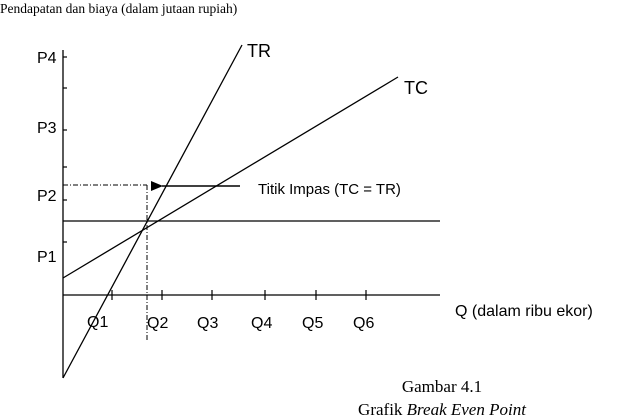  Describe the element at coordinates (382, 409) in the screenshot. I see `figure-caption-prefix: Grafik` at that location.